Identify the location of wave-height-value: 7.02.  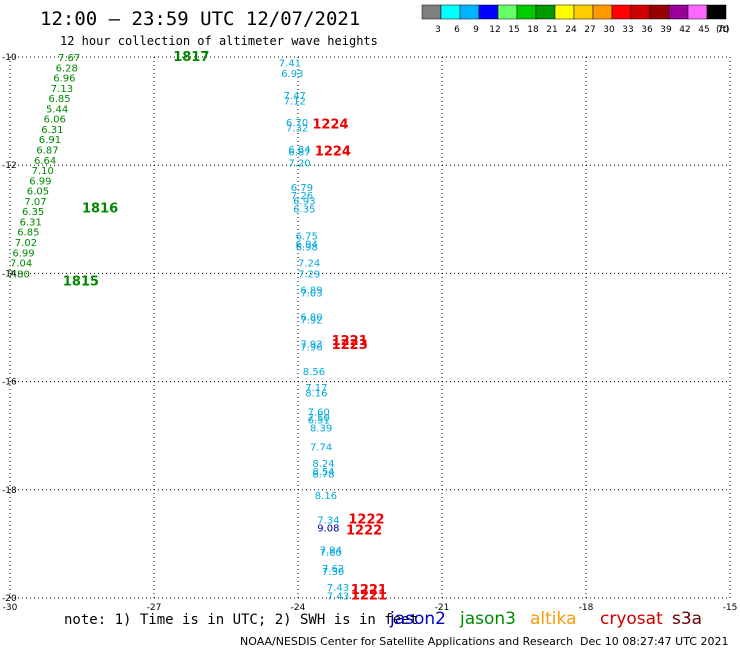
(26, 243).